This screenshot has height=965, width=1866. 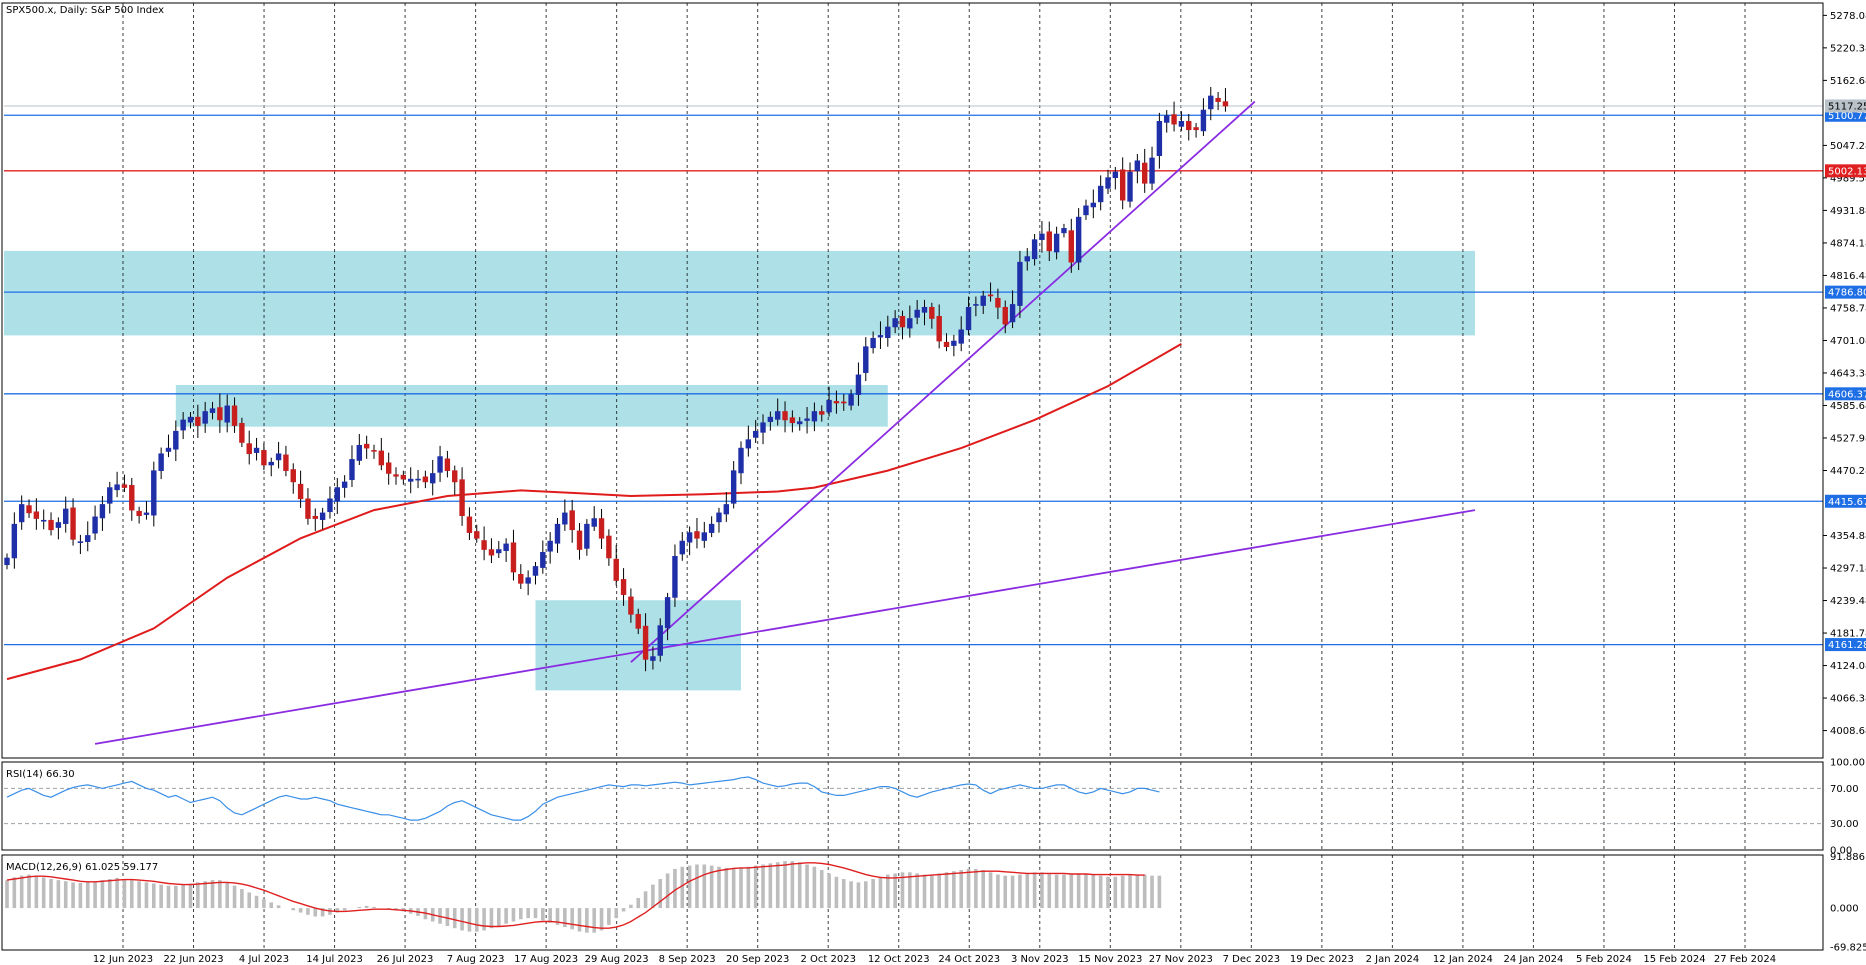 I want to click on level-tag-3-bg, so click(x=1845, y=501).